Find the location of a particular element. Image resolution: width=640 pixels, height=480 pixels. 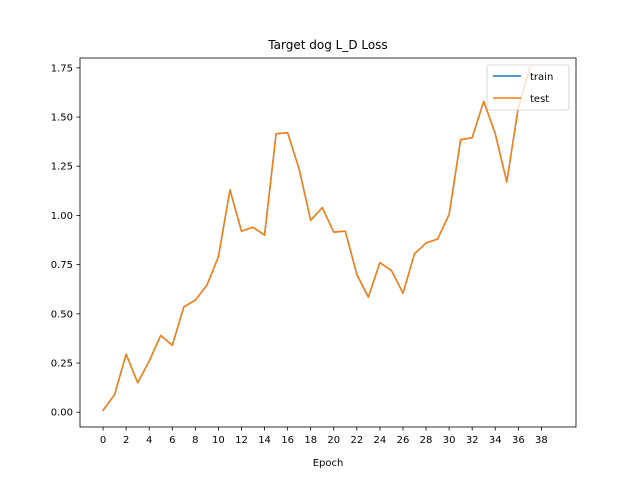

y-axis-ticks: 0.00 0.25 0.50 0.75 1.00 1.25 1.50 1.75 is located at coordinates (65, 241).